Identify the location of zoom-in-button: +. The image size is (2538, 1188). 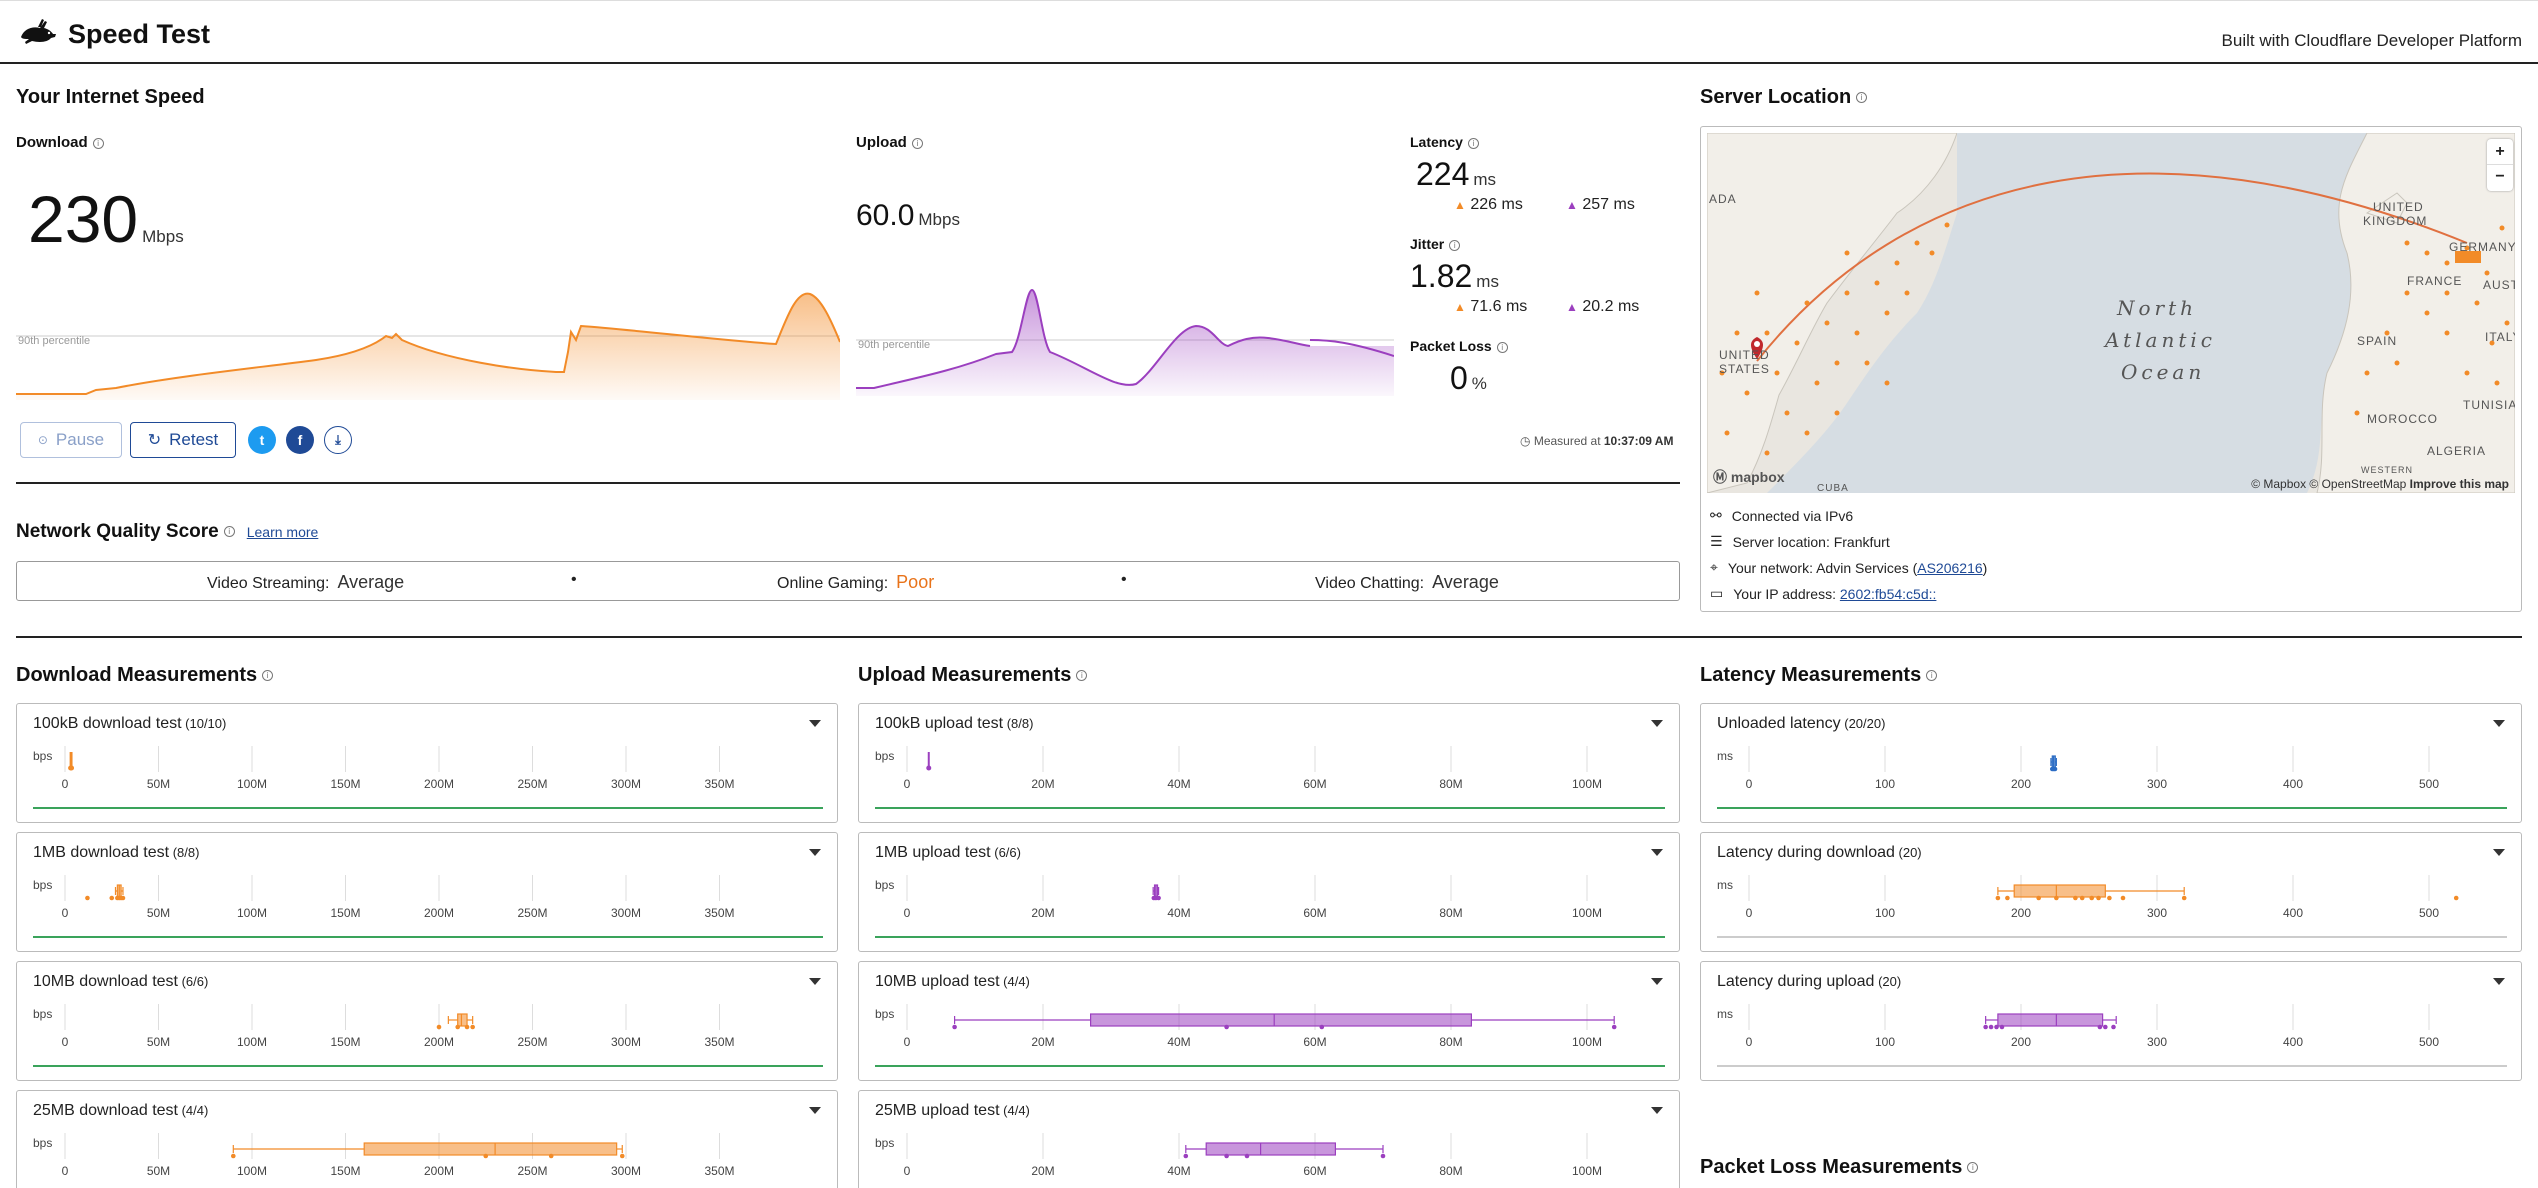
(2500, 152).